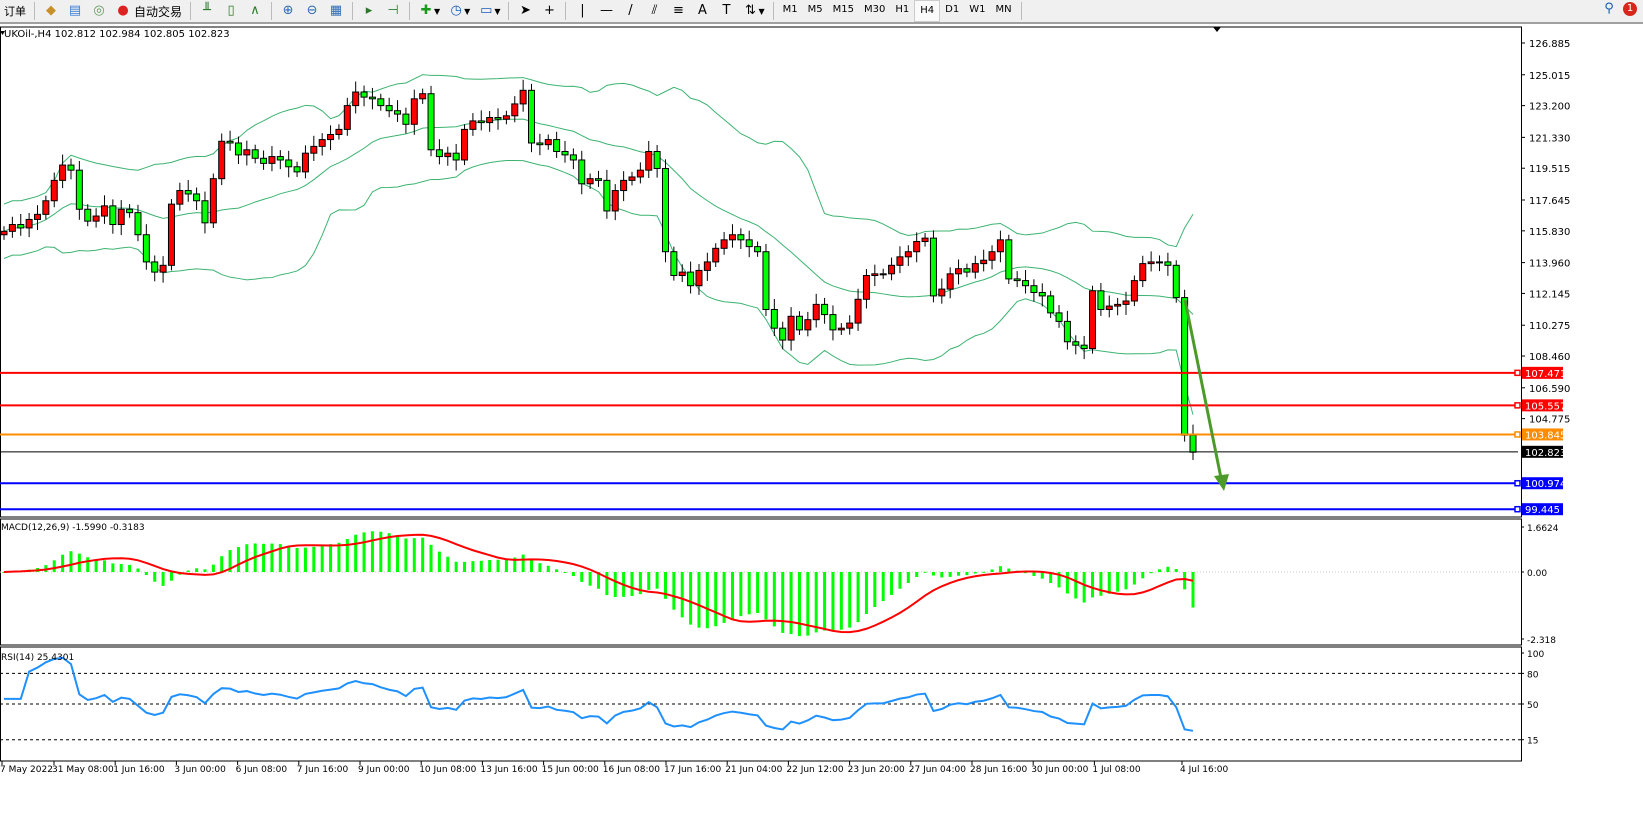  Describe the element at coordinates (654, 11) in the screenshot. I see `equidistant-channel-button: ⫽` at that location.